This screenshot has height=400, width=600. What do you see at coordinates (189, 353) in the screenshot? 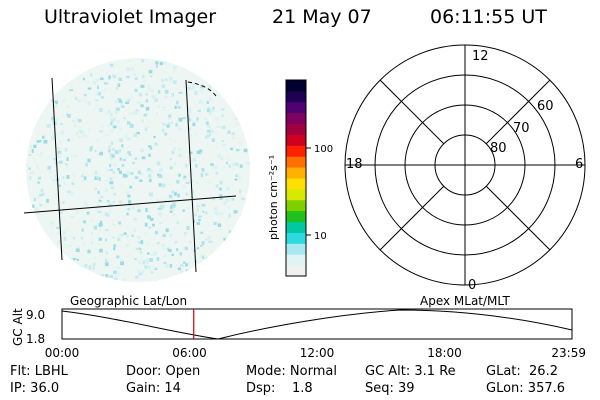
I see `timeline-x-tick: 06:00` at bounding box center [189, 353].